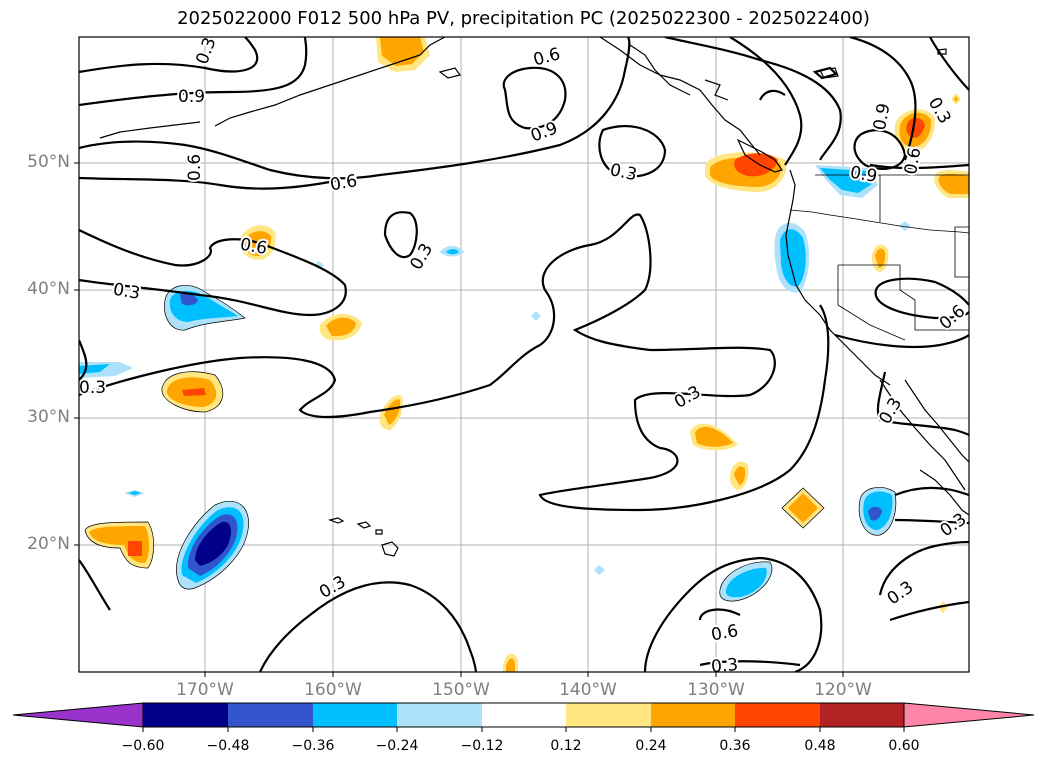  I want to click on colorbar-tick-label: −0.36, so click(313, 746).